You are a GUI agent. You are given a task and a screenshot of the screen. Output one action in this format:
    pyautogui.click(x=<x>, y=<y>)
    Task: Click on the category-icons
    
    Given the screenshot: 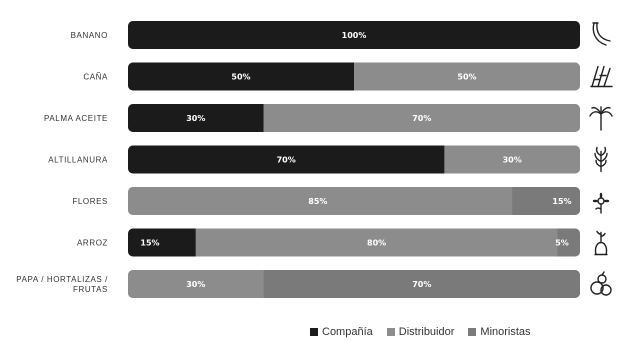 What is the action you would take?
    pyautogui.click(x=601, y=159)
    